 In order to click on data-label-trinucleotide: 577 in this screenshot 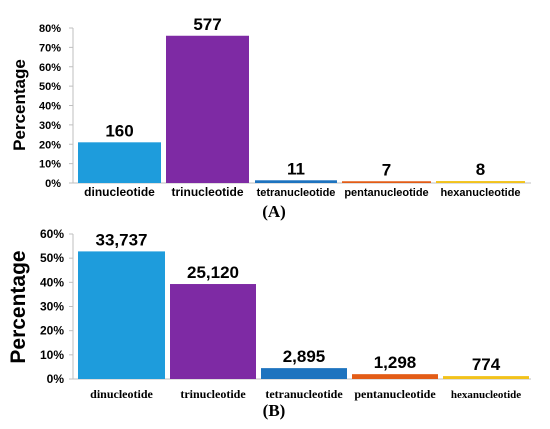, I will do `click(207, 24)`.